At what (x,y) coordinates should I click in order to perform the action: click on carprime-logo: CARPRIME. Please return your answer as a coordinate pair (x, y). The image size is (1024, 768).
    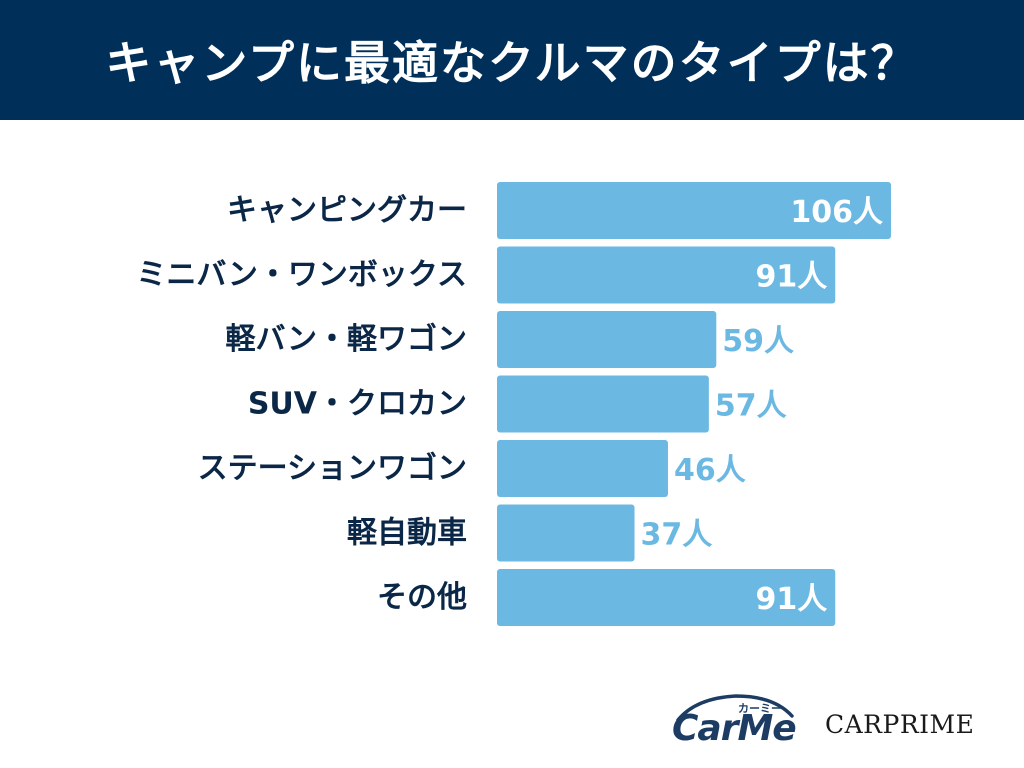
    Looking at the image, I should click on (900, 724).